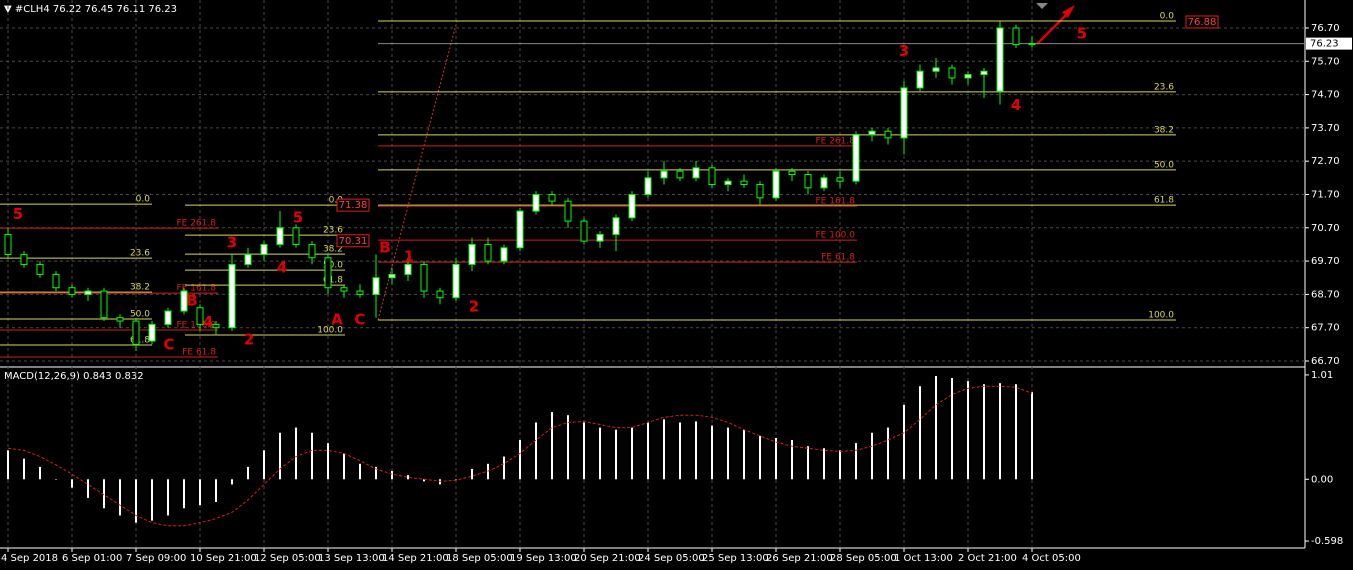  What do you see at coordinates (1325, 128) in the screenshot?
I see `y-tick-label: 73.70` at bounding box center [1325, 128].